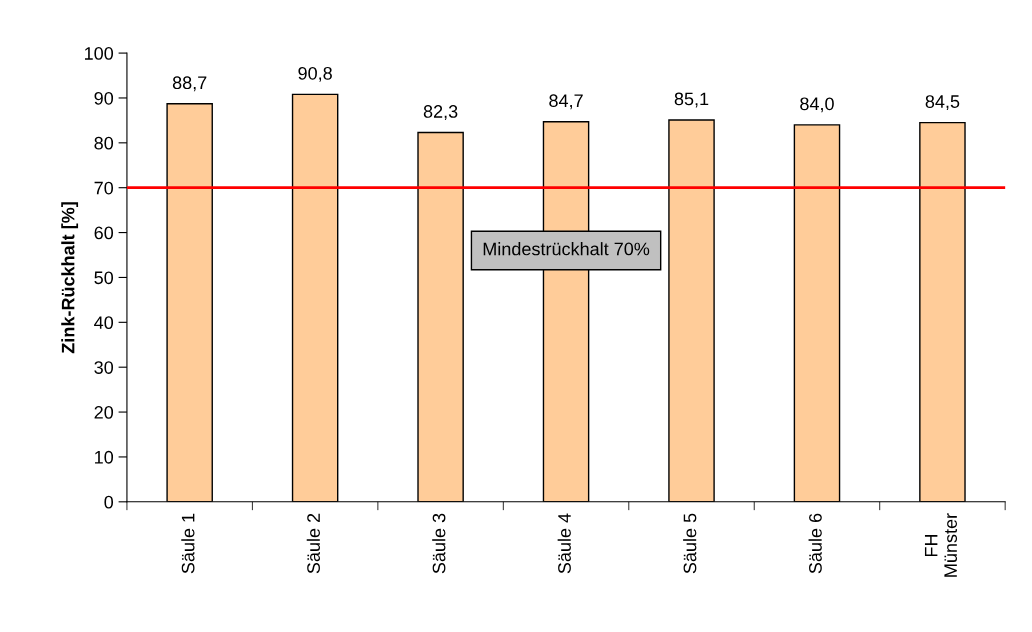 The image size is (1032, 632). What do you see at coordinates (104, 143) in the screenshot?
I see `y-tick-label: 80` at bounding box center [104, 143].